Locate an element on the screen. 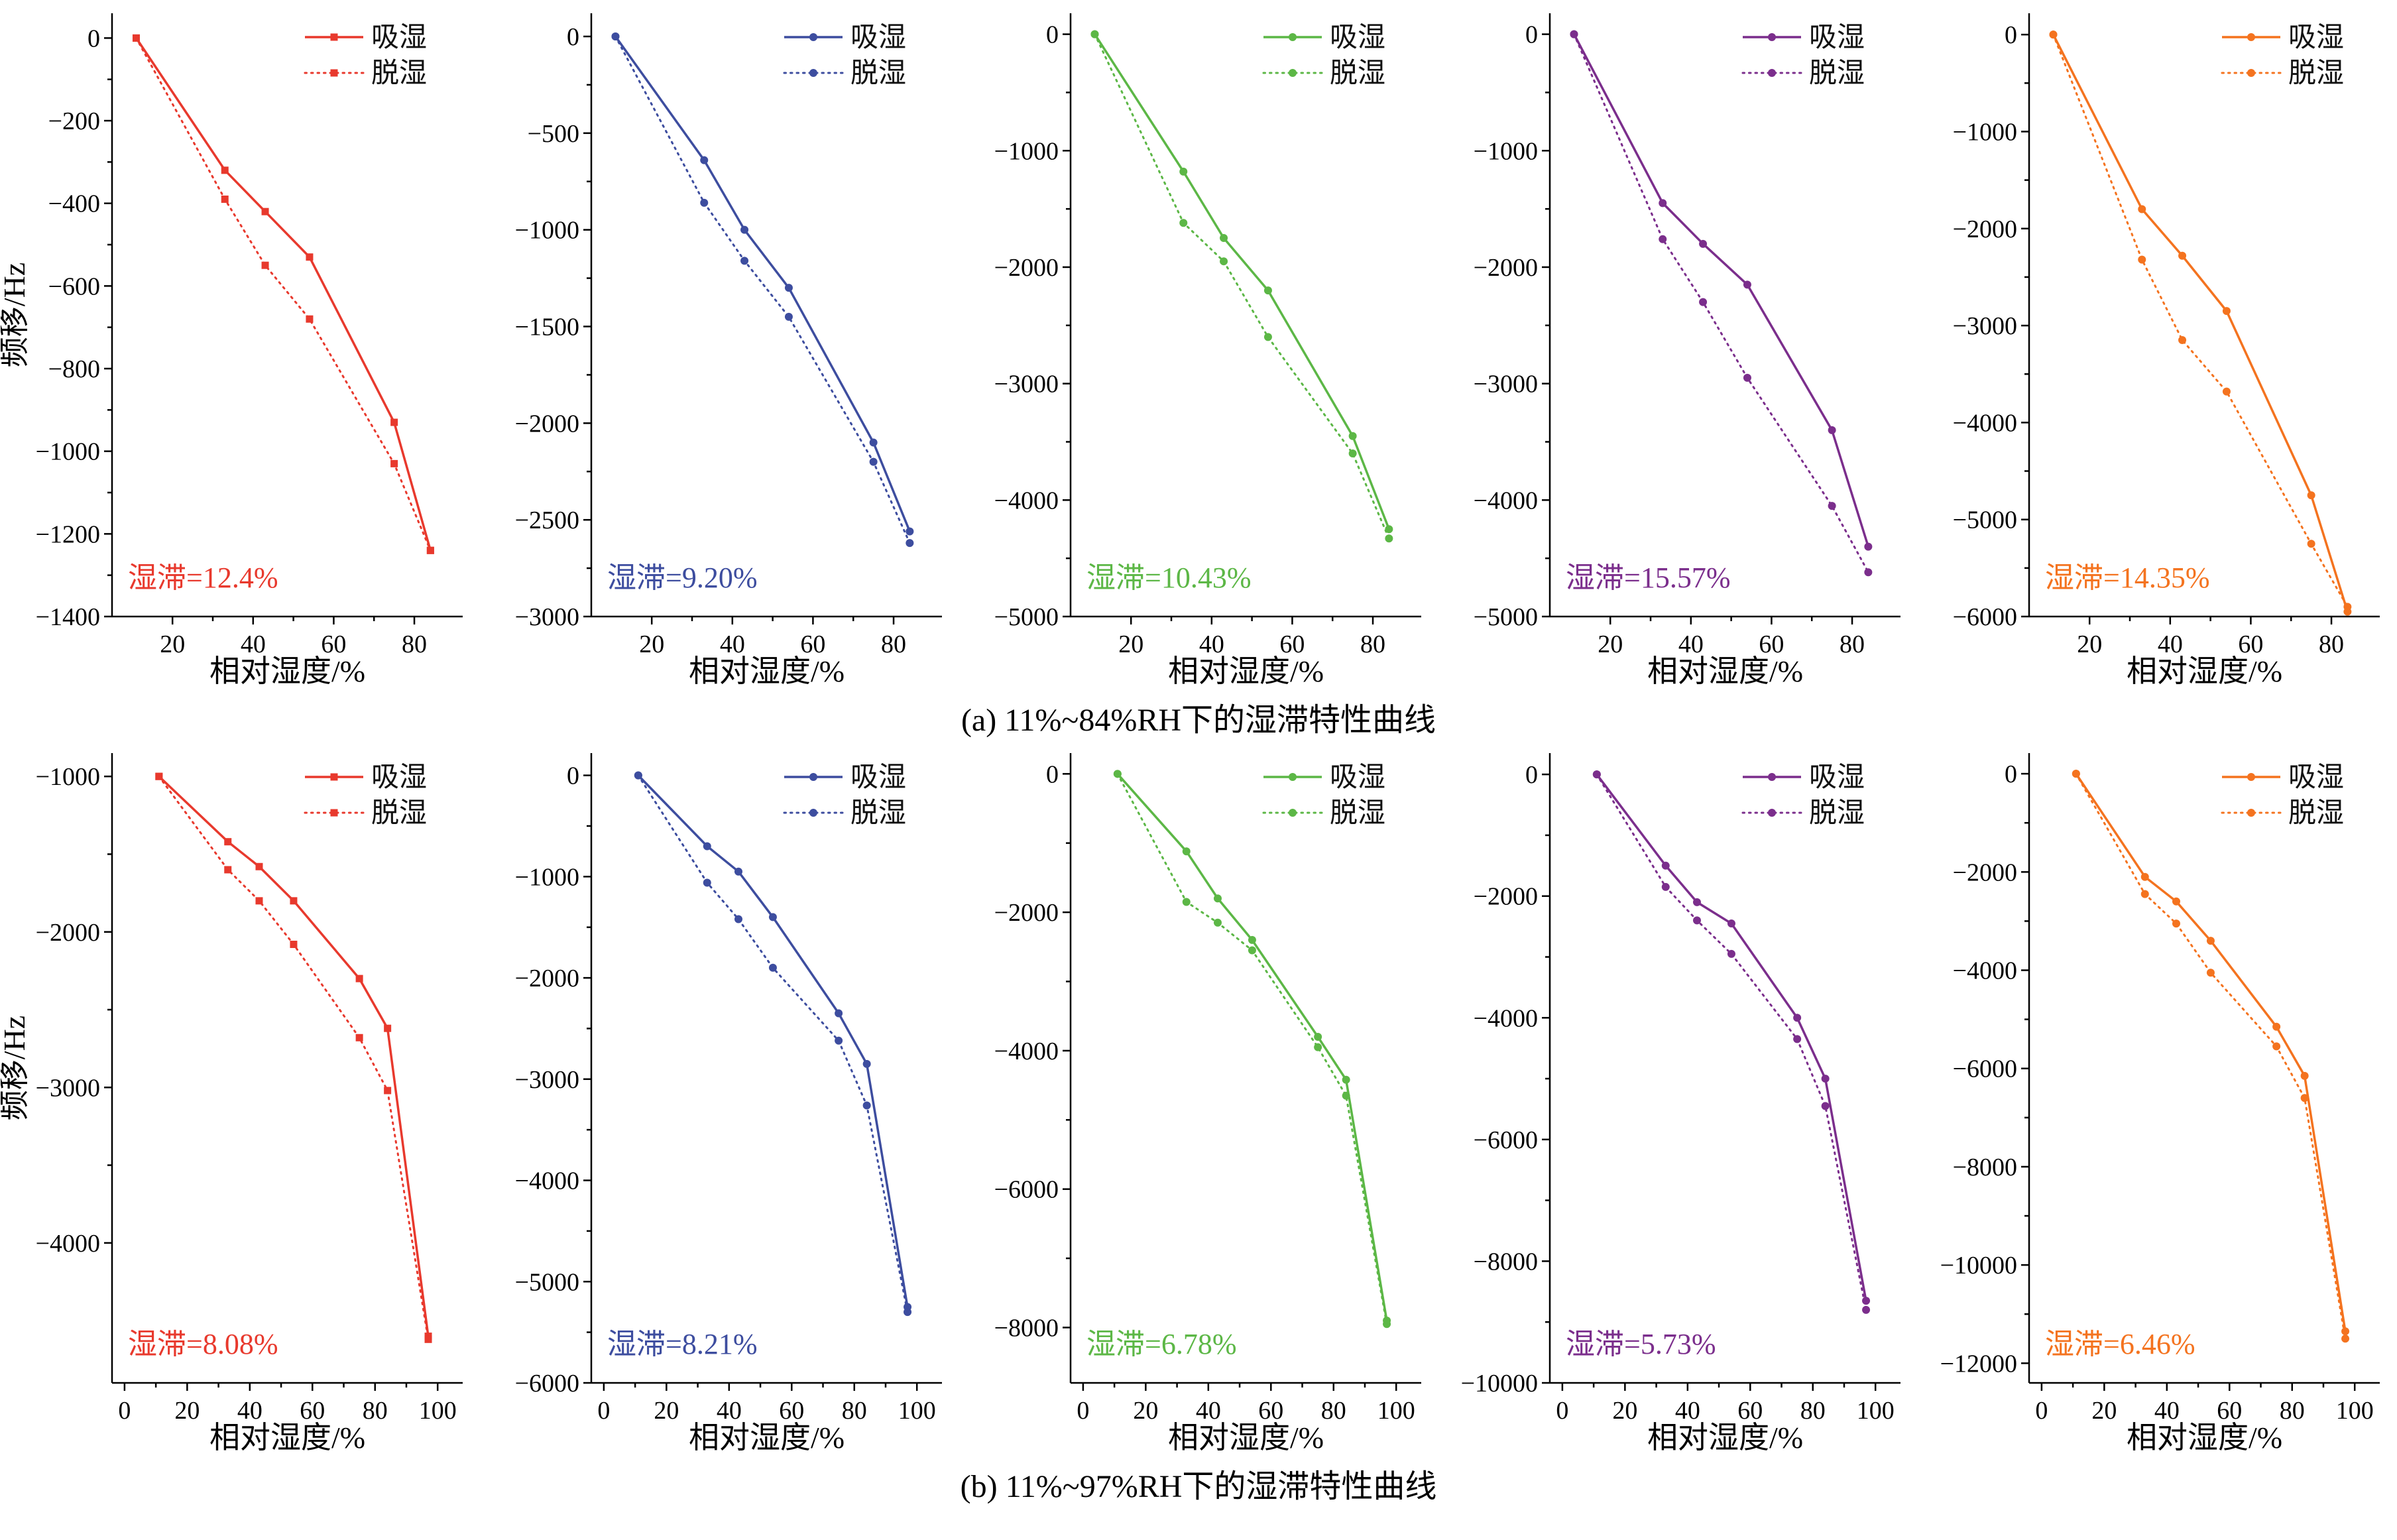 The image size is (2397, 1540). y-tick-label: −200 is located at coordinates (73, 121).